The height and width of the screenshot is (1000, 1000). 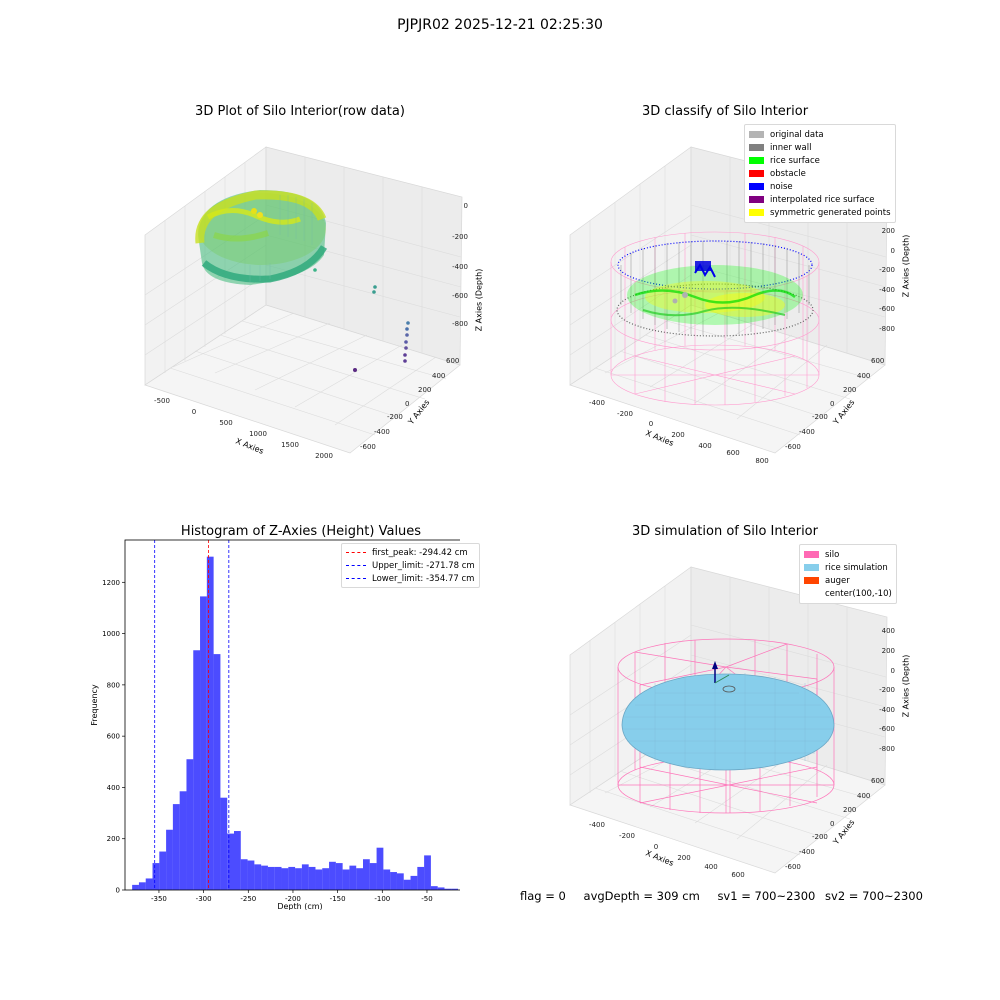 What do you see at coordinates (204, 899) in the screenshot?
I see `x-tick-label: -300` at bounding box center [204, 899].